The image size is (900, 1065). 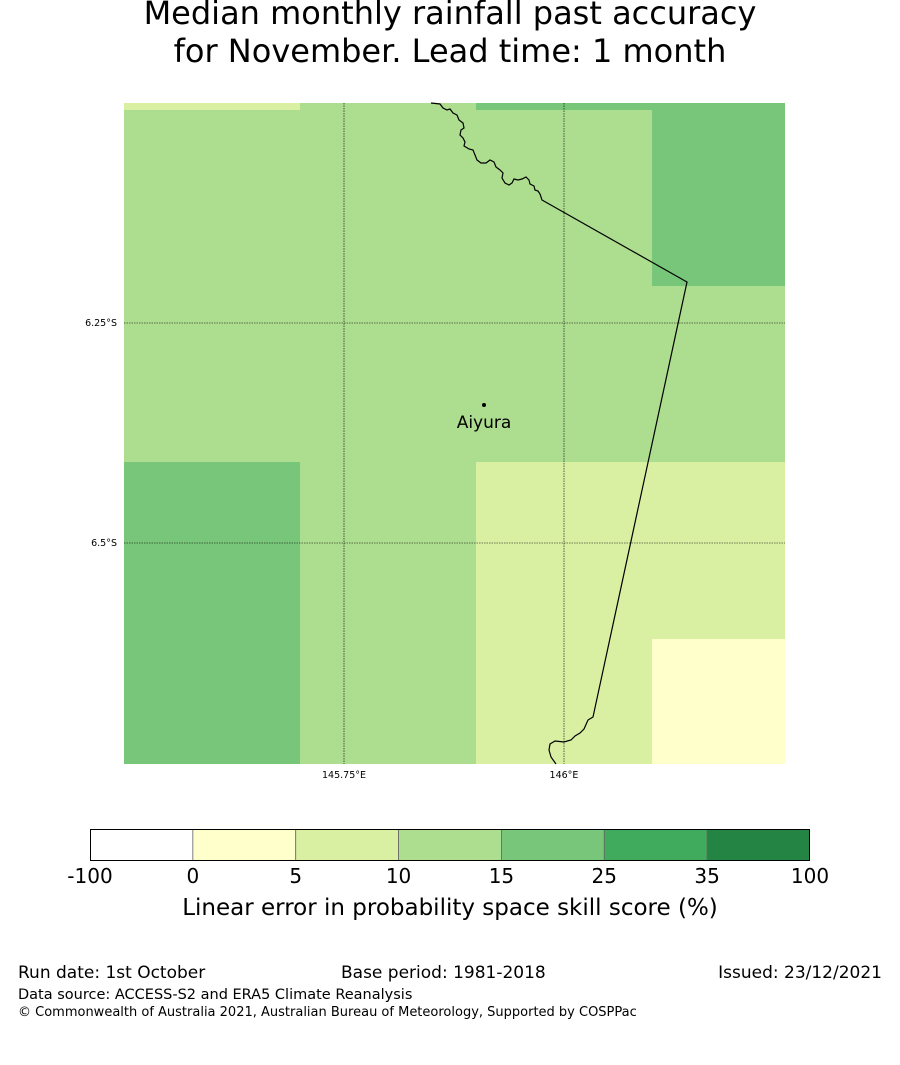 I want to click on colorbar, so click(x=450, y=845).